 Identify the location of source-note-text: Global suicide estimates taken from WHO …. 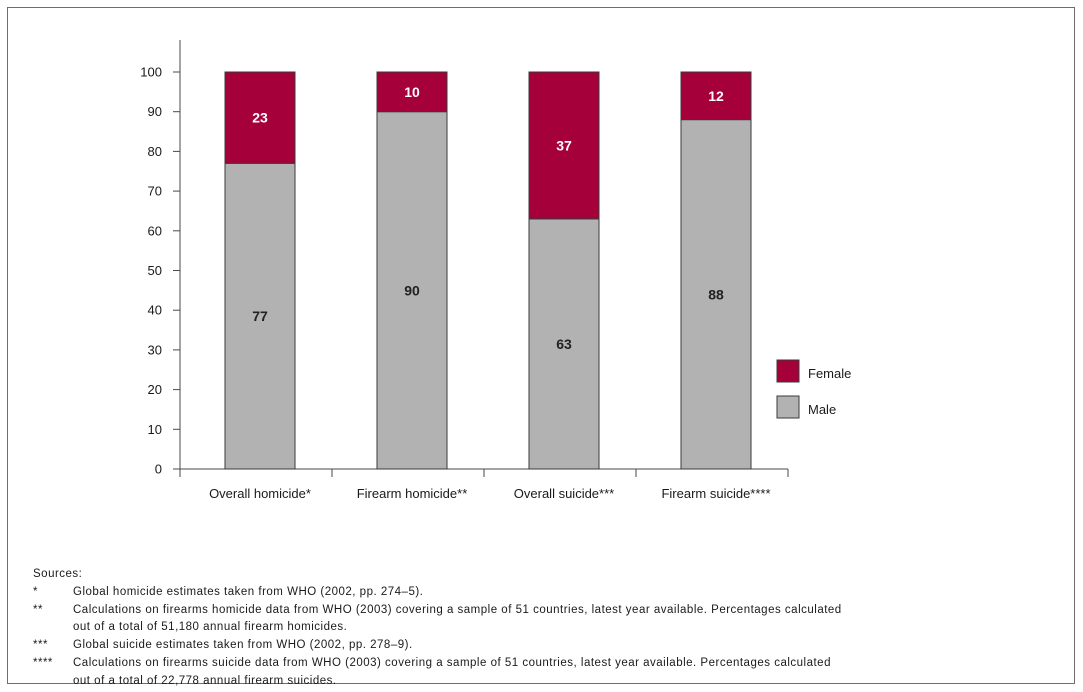
(243, 645).